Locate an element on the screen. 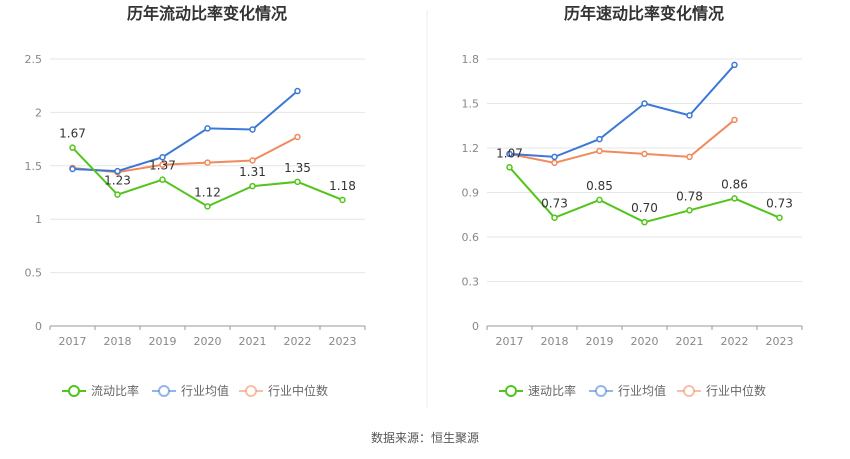 This screenshot has height=459, width=850. y-tick-label: 0.6 is located at coordinates (471, 237).